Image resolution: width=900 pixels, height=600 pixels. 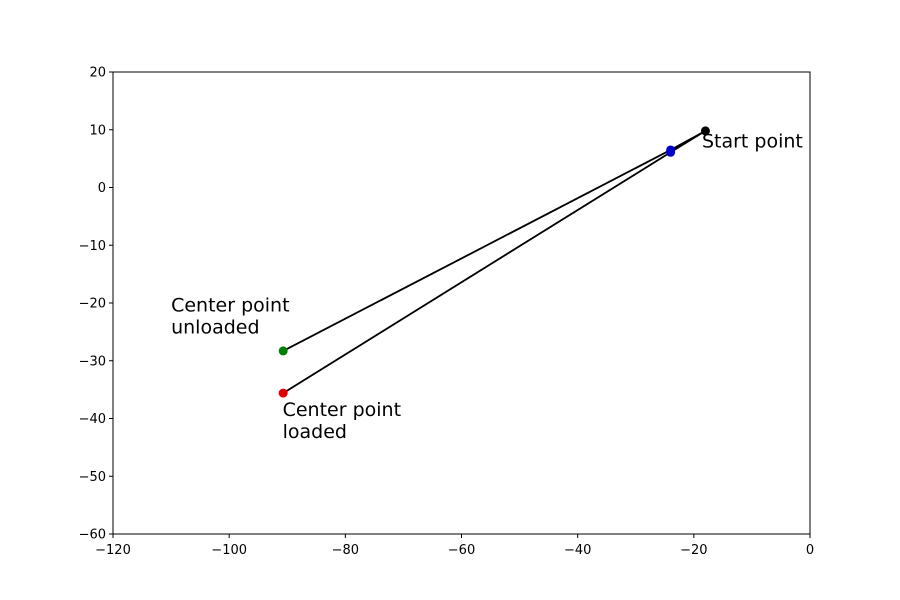 I want to click on x-tick-label: −20, so click(x=693, y=550).